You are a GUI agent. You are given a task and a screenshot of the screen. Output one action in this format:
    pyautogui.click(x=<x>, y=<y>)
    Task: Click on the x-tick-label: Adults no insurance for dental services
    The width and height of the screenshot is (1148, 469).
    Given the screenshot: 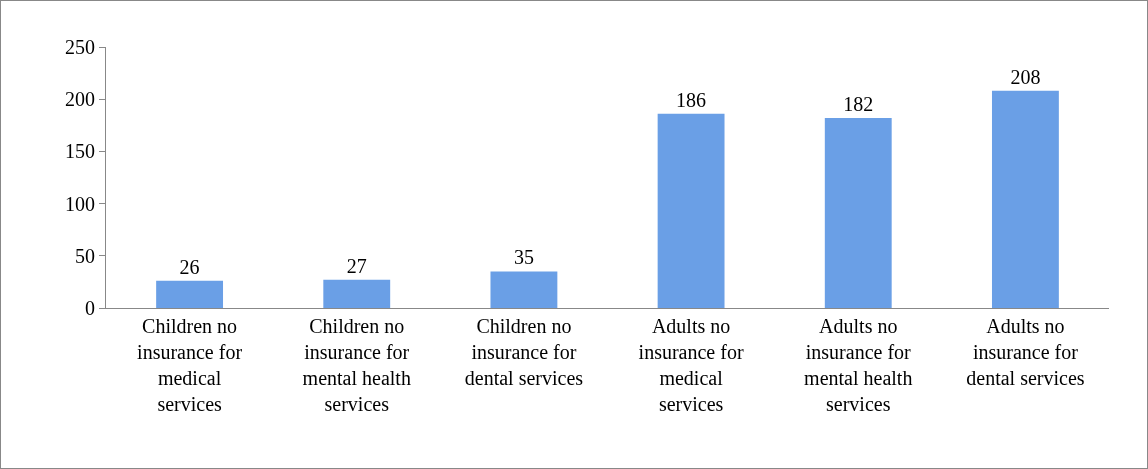 What is the action you would take?
    pyautogui.click(x=1025, y=352)
    